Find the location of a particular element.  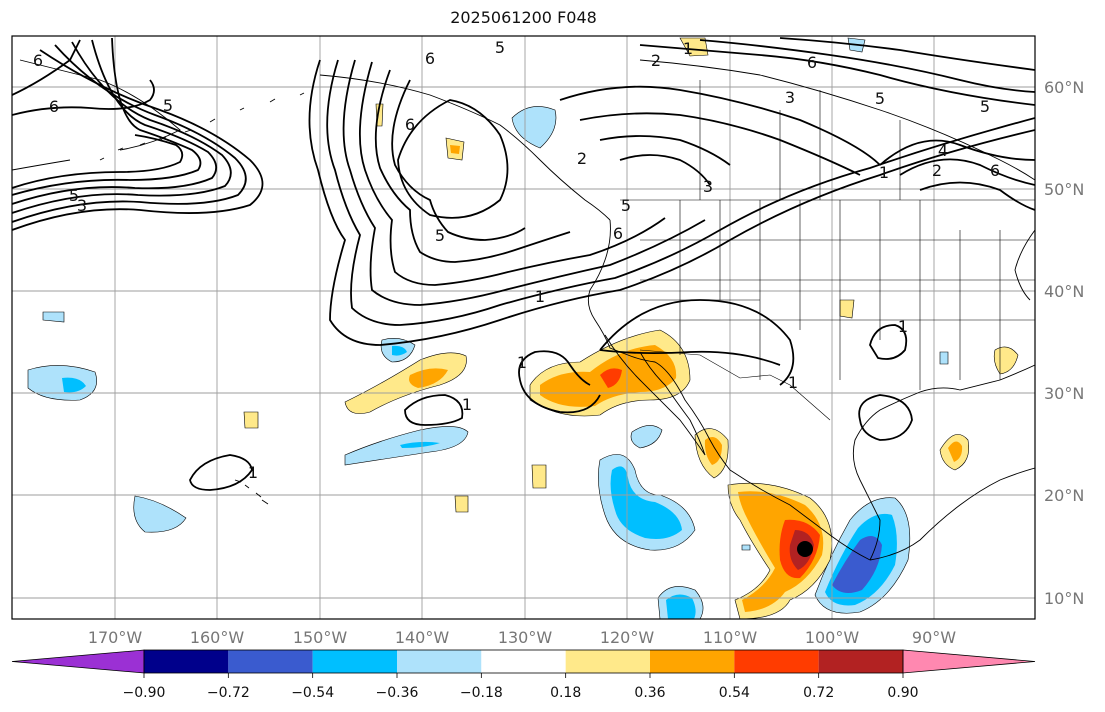

contour-value-label: 3 is located at coordinates (82, 205).